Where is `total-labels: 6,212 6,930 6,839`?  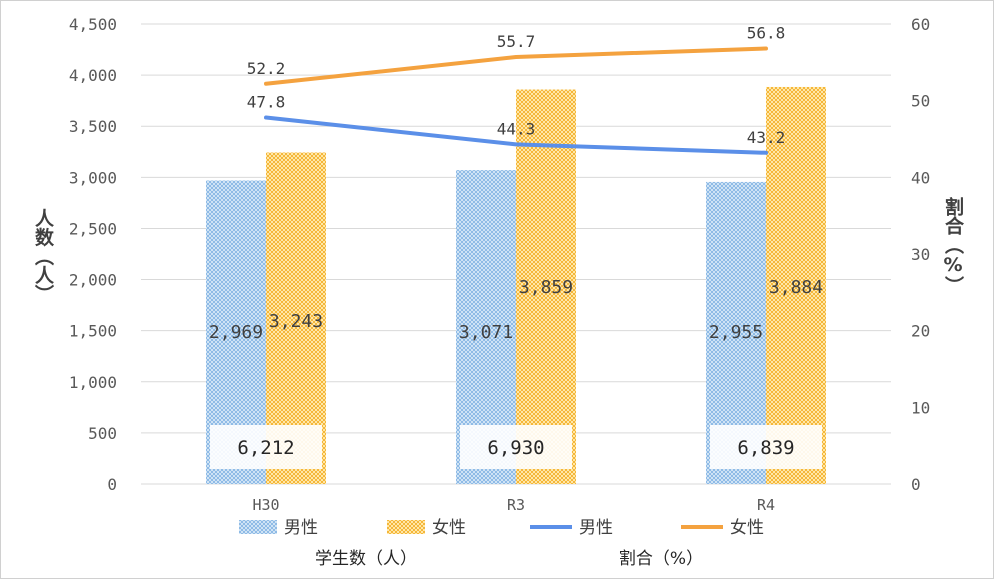 total-labels: 6,212 6,930 6,839 is located at coordinates (516, 447).